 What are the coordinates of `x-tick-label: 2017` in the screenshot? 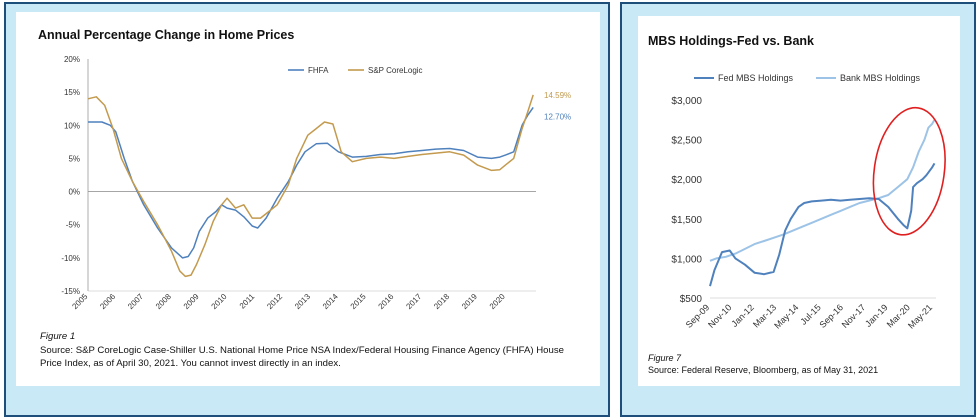 It's located at (413, 301).